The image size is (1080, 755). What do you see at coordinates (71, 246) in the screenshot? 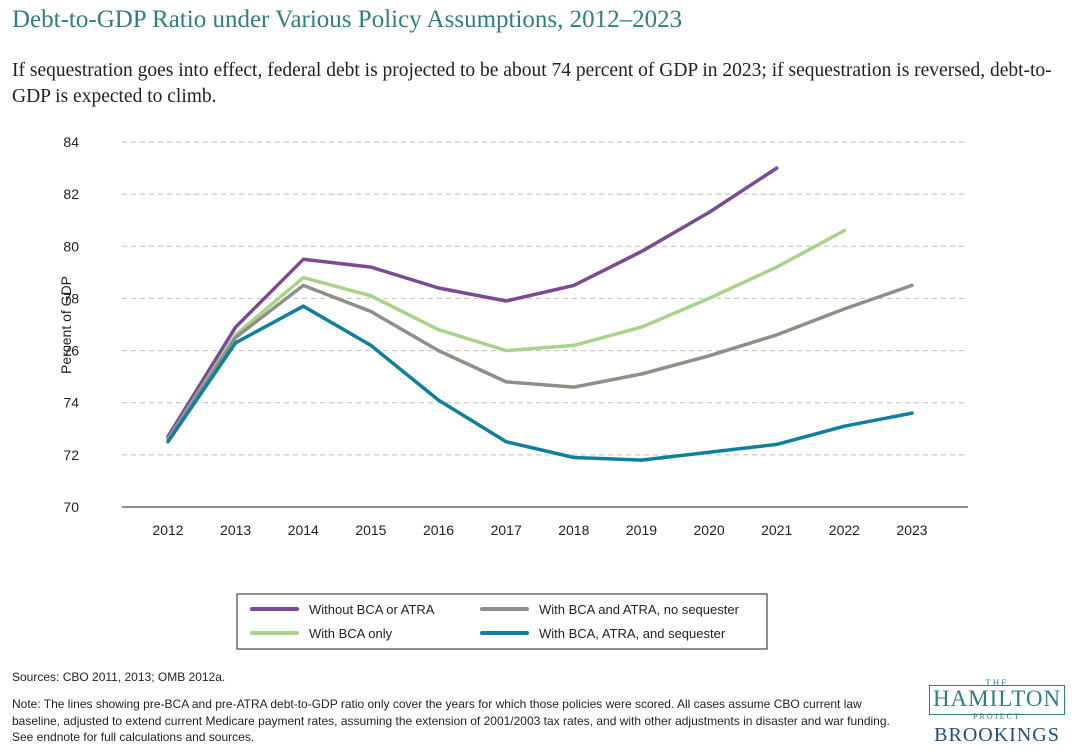
I see `y-tick-label: 80` at bounding box center [71, 246].